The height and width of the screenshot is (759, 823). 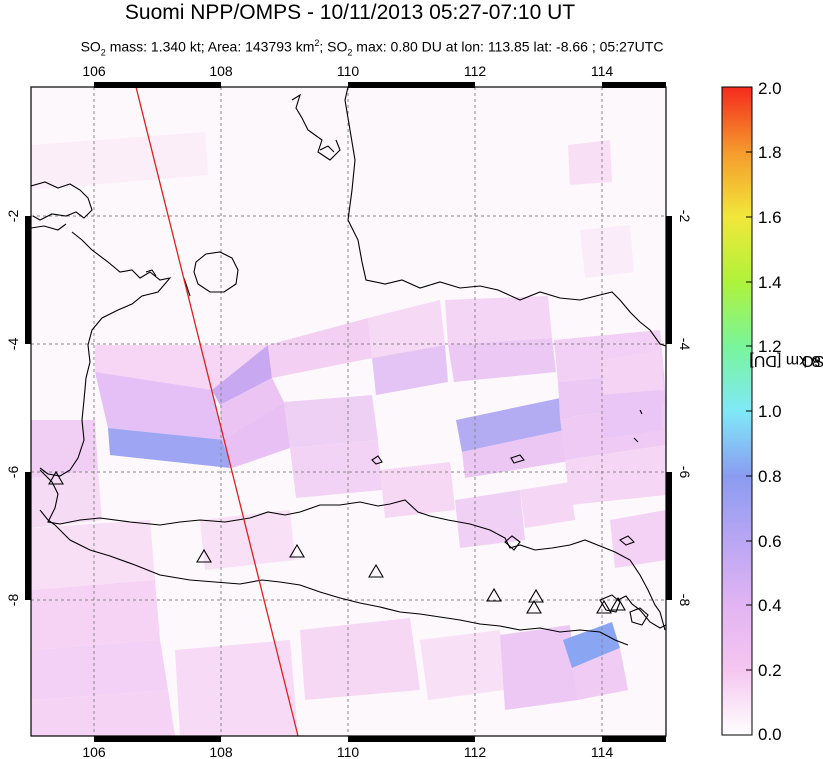 I want to click on lon-tick-top: 108, so click(x=221, y=71).